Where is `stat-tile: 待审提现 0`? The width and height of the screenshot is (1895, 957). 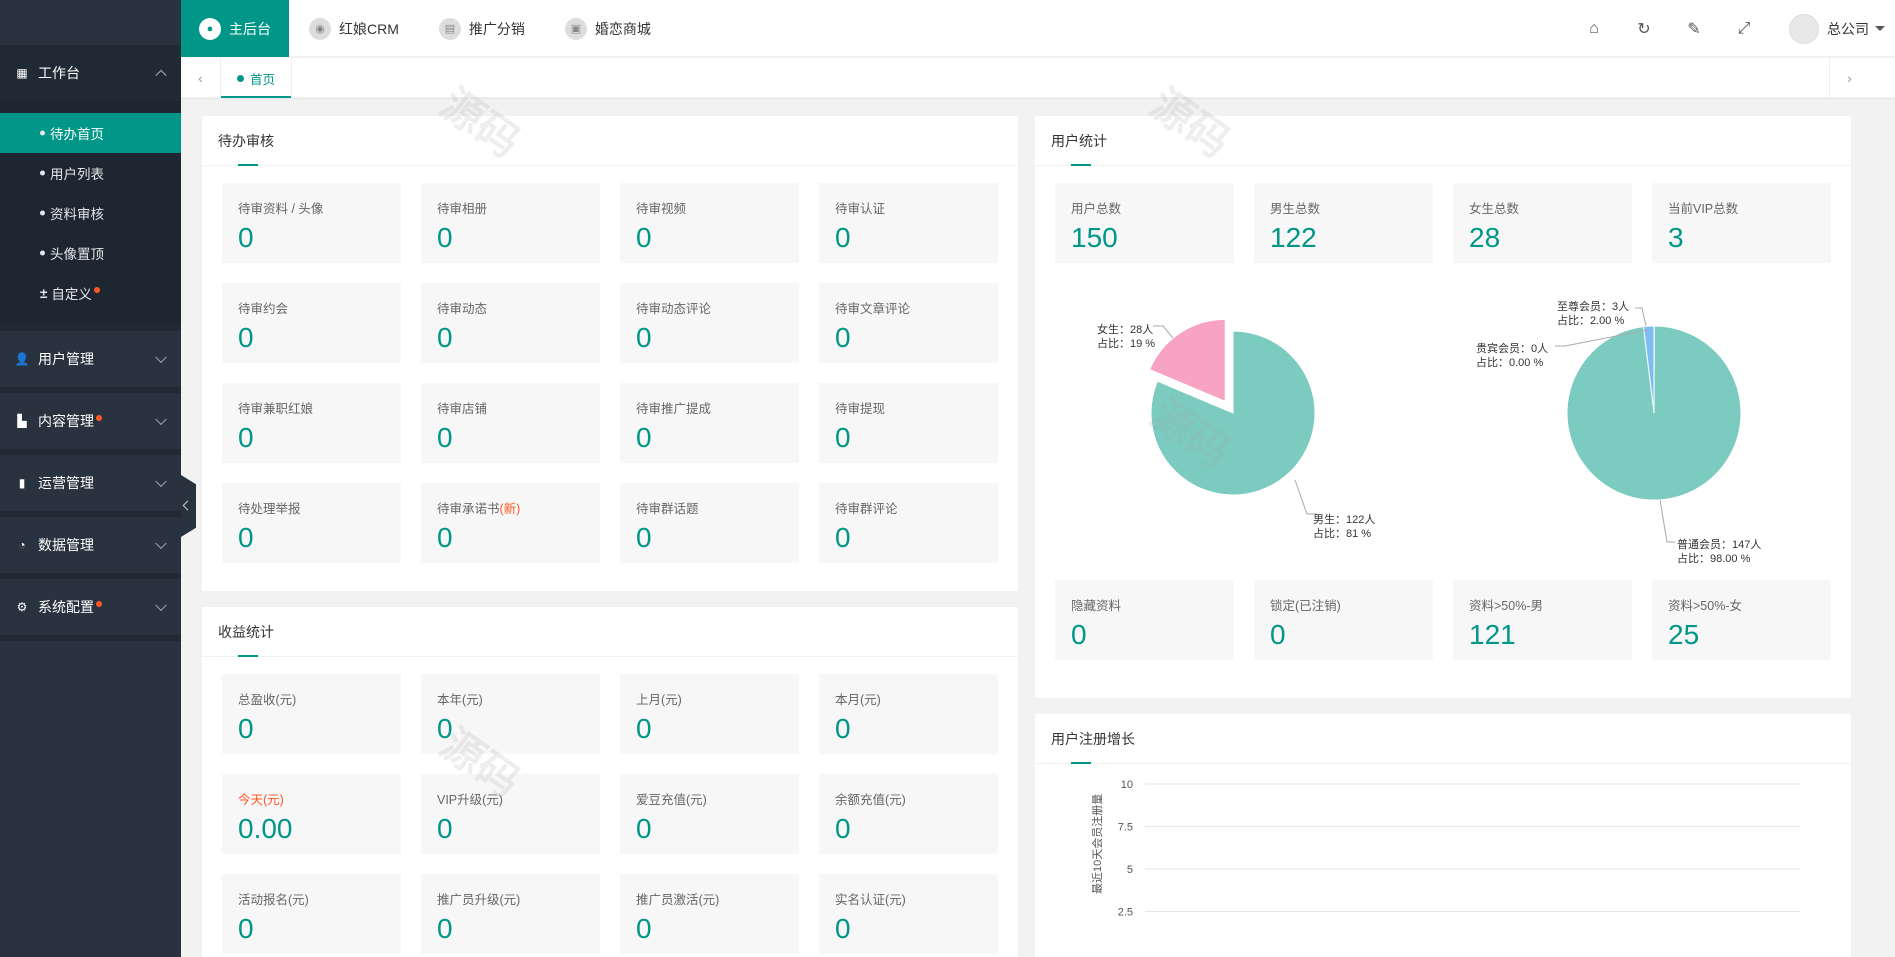
stat-tile: 待审提现 0 is located at coordinates (908, 423).